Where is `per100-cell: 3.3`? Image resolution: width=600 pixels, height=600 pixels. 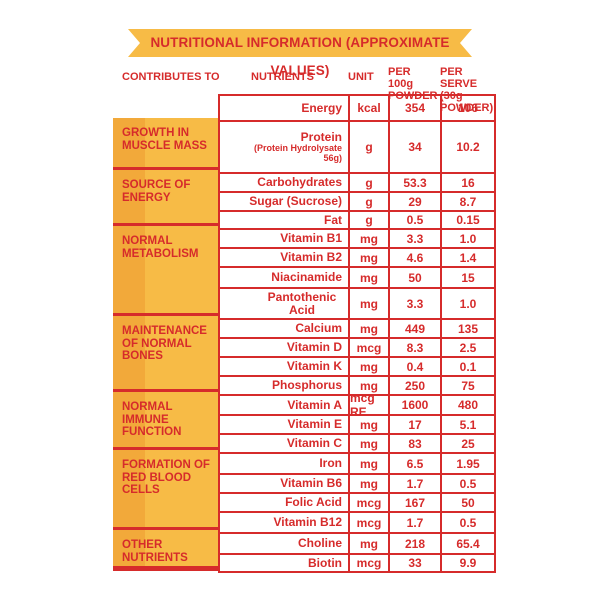 per100-cell: 3.3 is located at coordinates (415, 238).